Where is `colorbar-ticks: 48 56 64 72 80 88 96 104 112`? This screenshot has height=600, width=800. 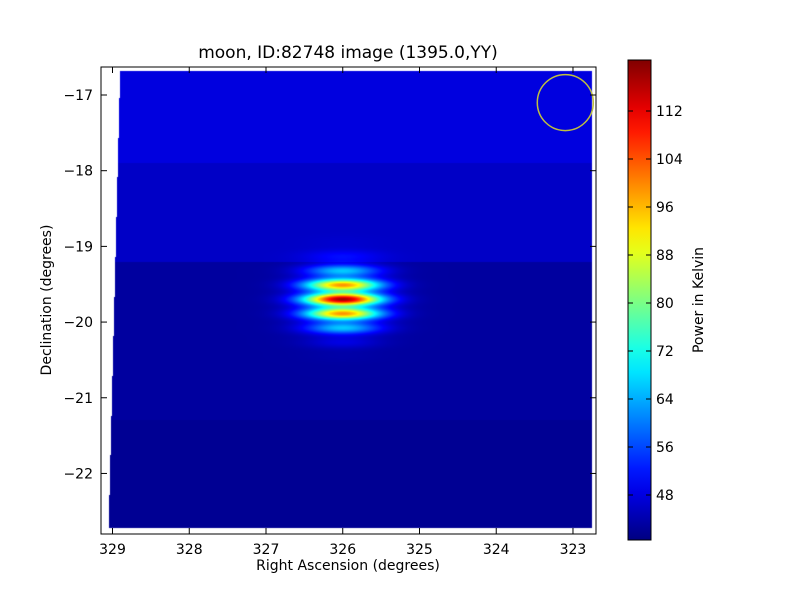
colorbar-ticks: 48 56 64 72 80 88 96 104 112 is located at coordinates (655, 304).